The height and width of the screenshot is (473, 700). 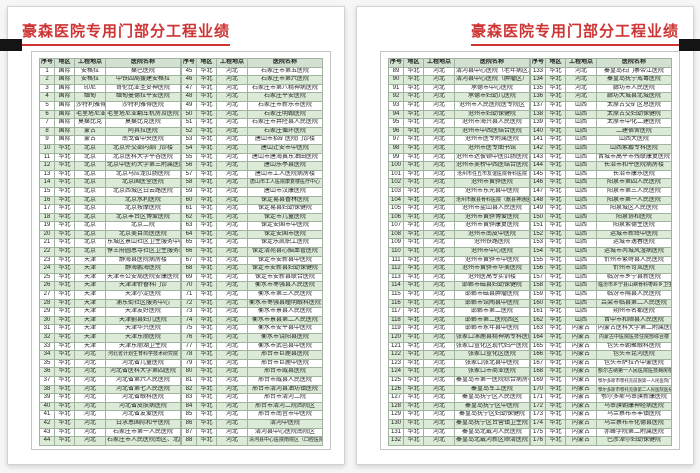 I want to click on cell-no: 3, so click(x=47, y=88).